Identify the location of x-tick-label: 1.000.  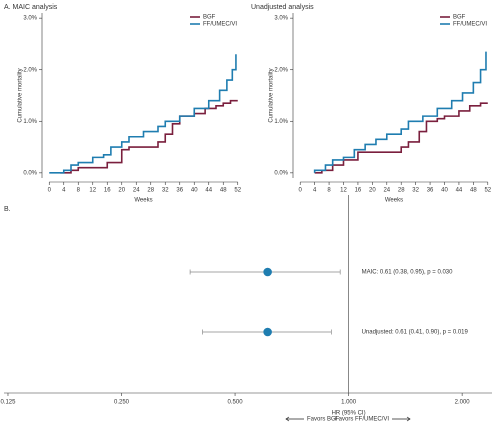
(349, 403).